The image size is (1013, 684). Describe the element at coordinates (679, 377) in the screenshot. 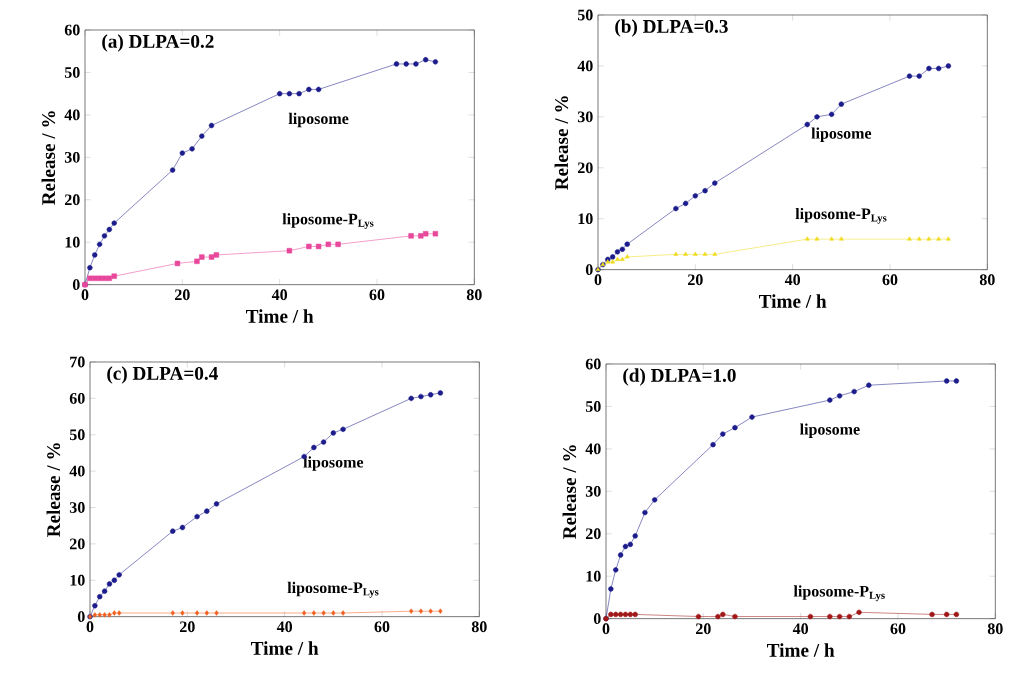

I see `chart-title: (d) DLPA=1.0` at that location.